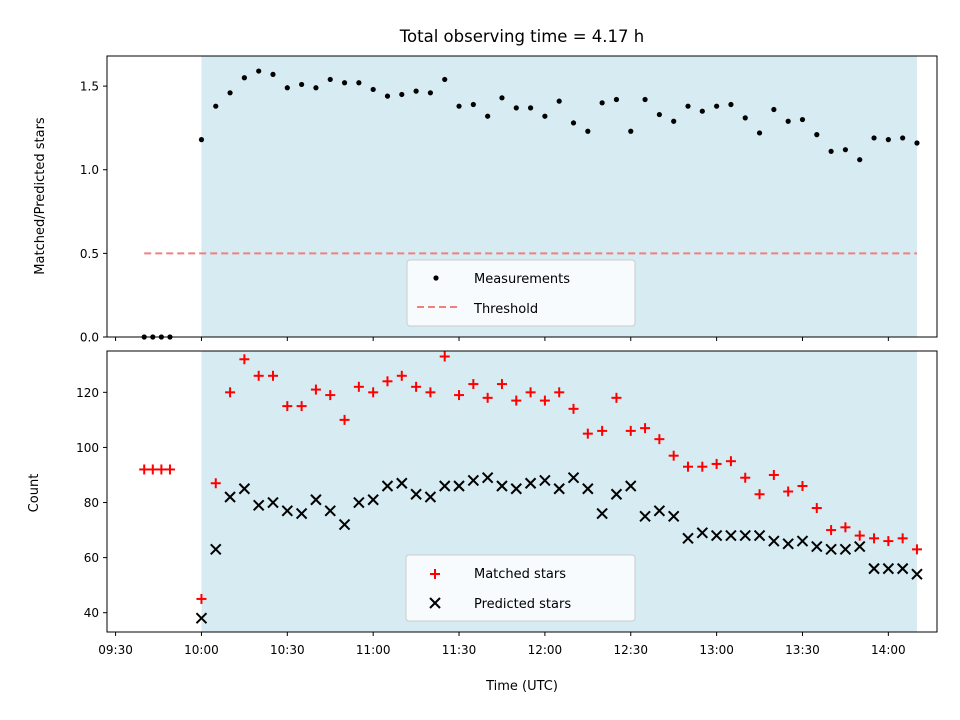  I want to click on x-tick-label: 12:00, so click(545, 650).